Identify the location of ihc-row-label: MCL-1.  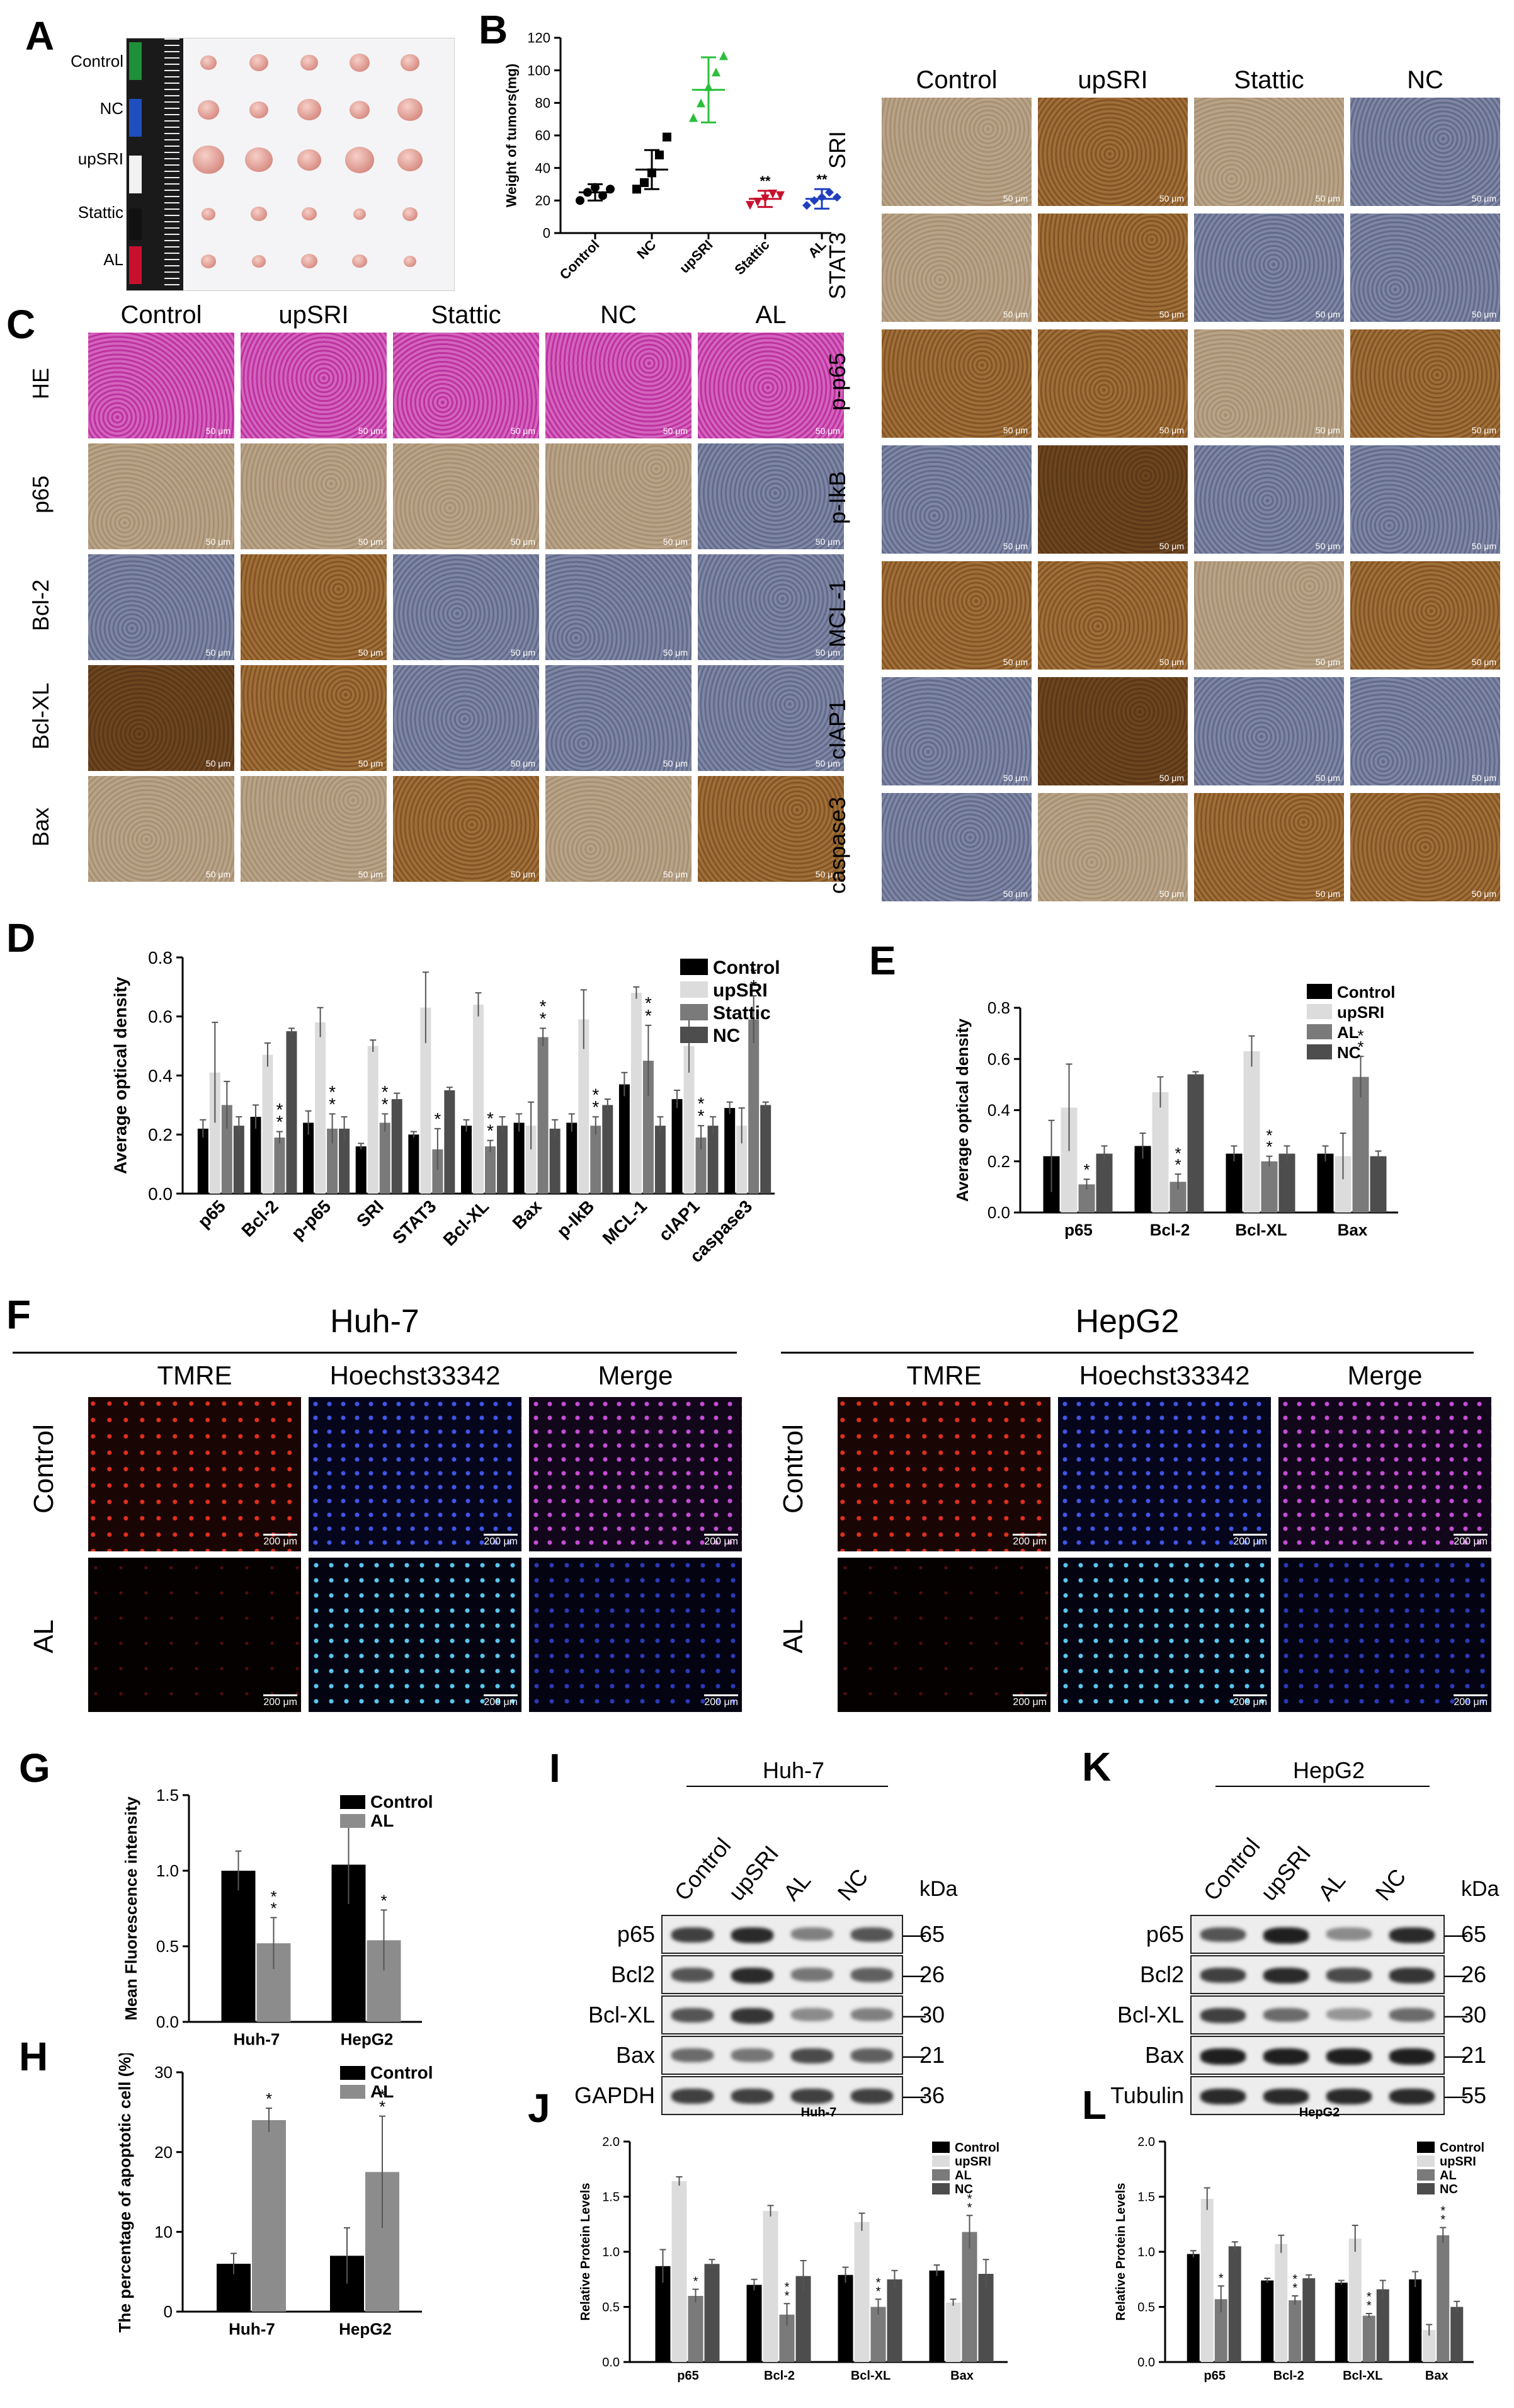
(837, 613).